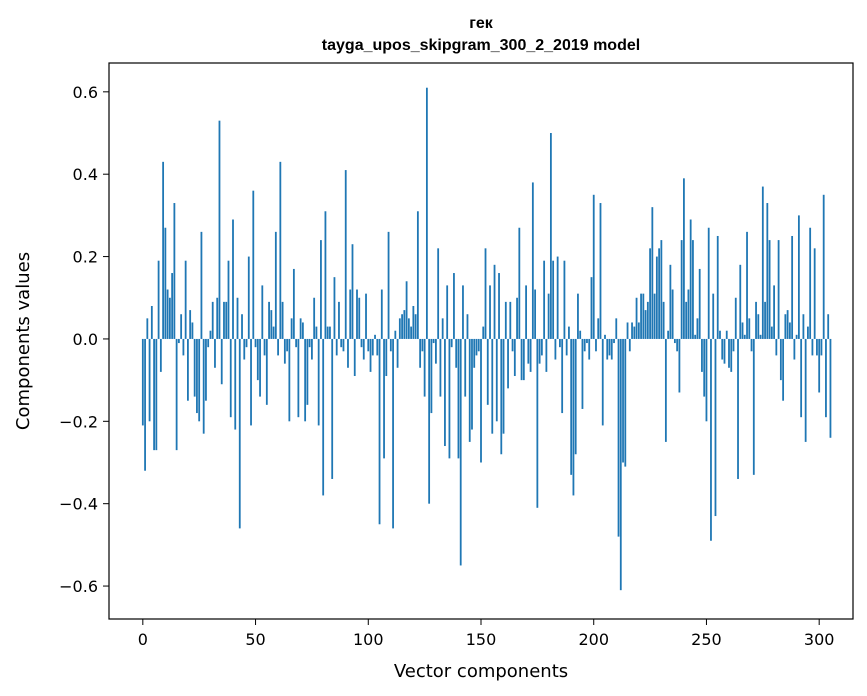  What do you see at coordinates (84, 339) in the screenshot?
I see `y-axis-ticks: −0.6 −0.4 −0.2 0.0 0.2 0.4 0.6` at bounding box center [84, 339].